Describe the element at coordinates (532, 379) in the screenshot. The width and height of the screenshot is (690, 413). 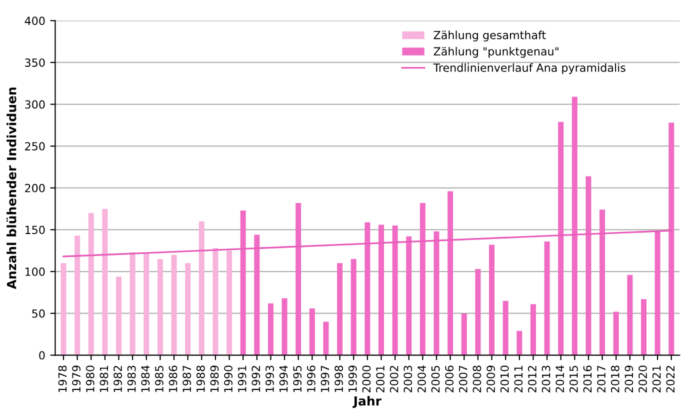
I see `x-tick-label: 2012` at that location.